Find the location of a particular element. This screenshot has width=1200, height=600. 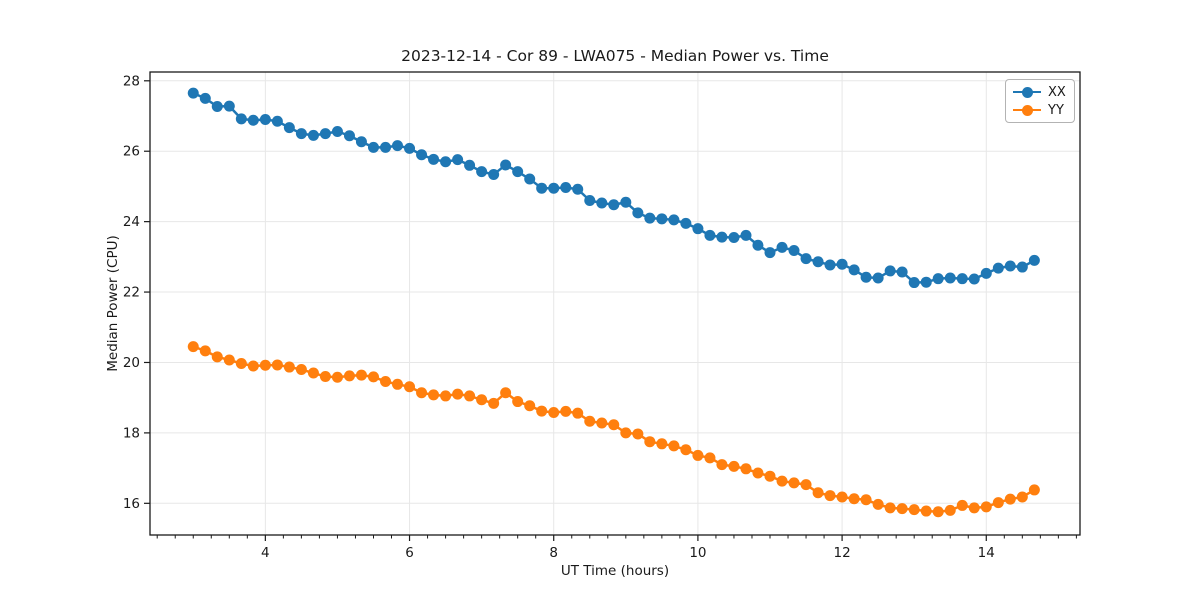

y-tick-label: 26 is located at coordinates (131, 152).